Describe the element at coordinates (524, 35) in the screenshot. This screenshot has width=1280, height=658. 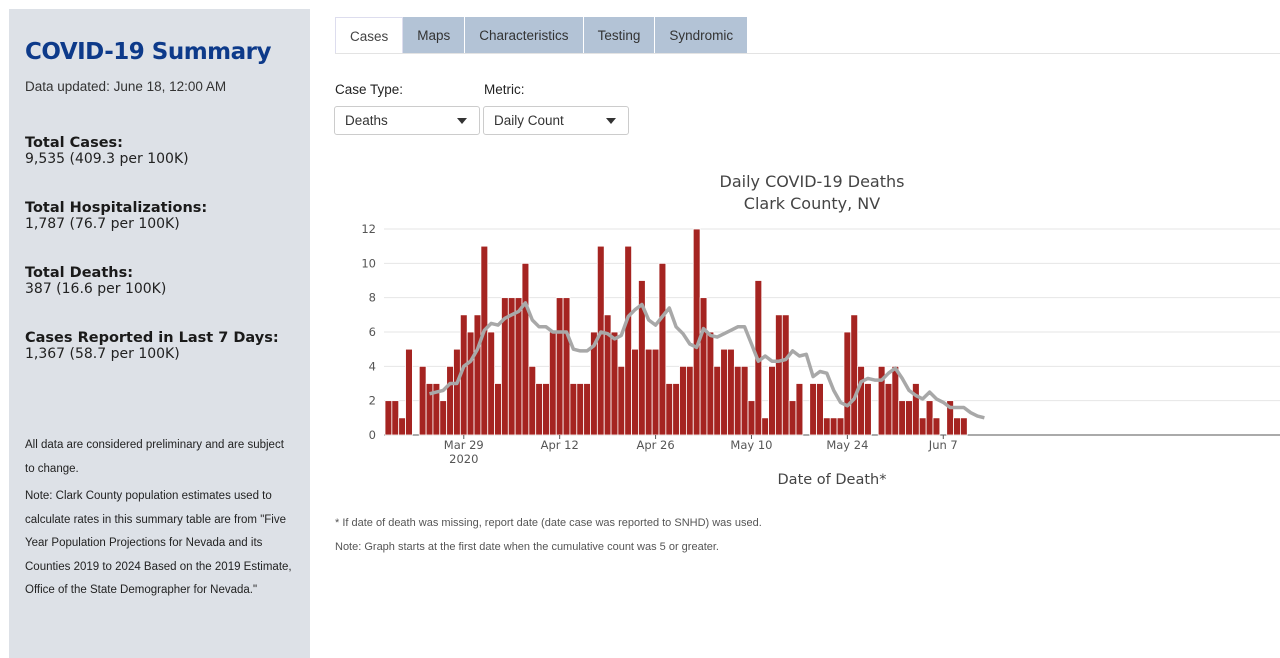
I see `tab-characteristics: Characteristics` at that location.